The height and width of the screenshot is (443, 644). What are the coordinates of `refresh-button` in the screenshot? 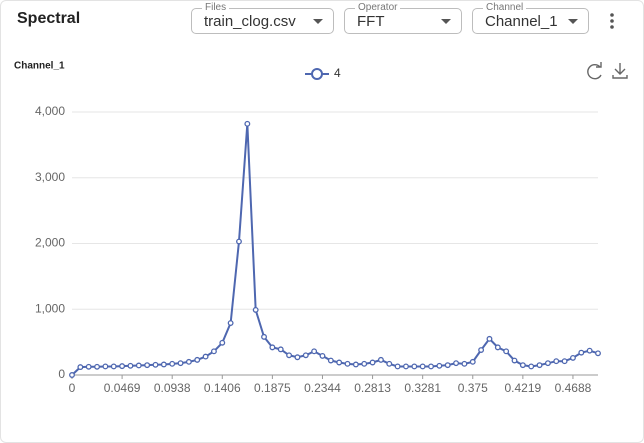 It's located at (594, 71).